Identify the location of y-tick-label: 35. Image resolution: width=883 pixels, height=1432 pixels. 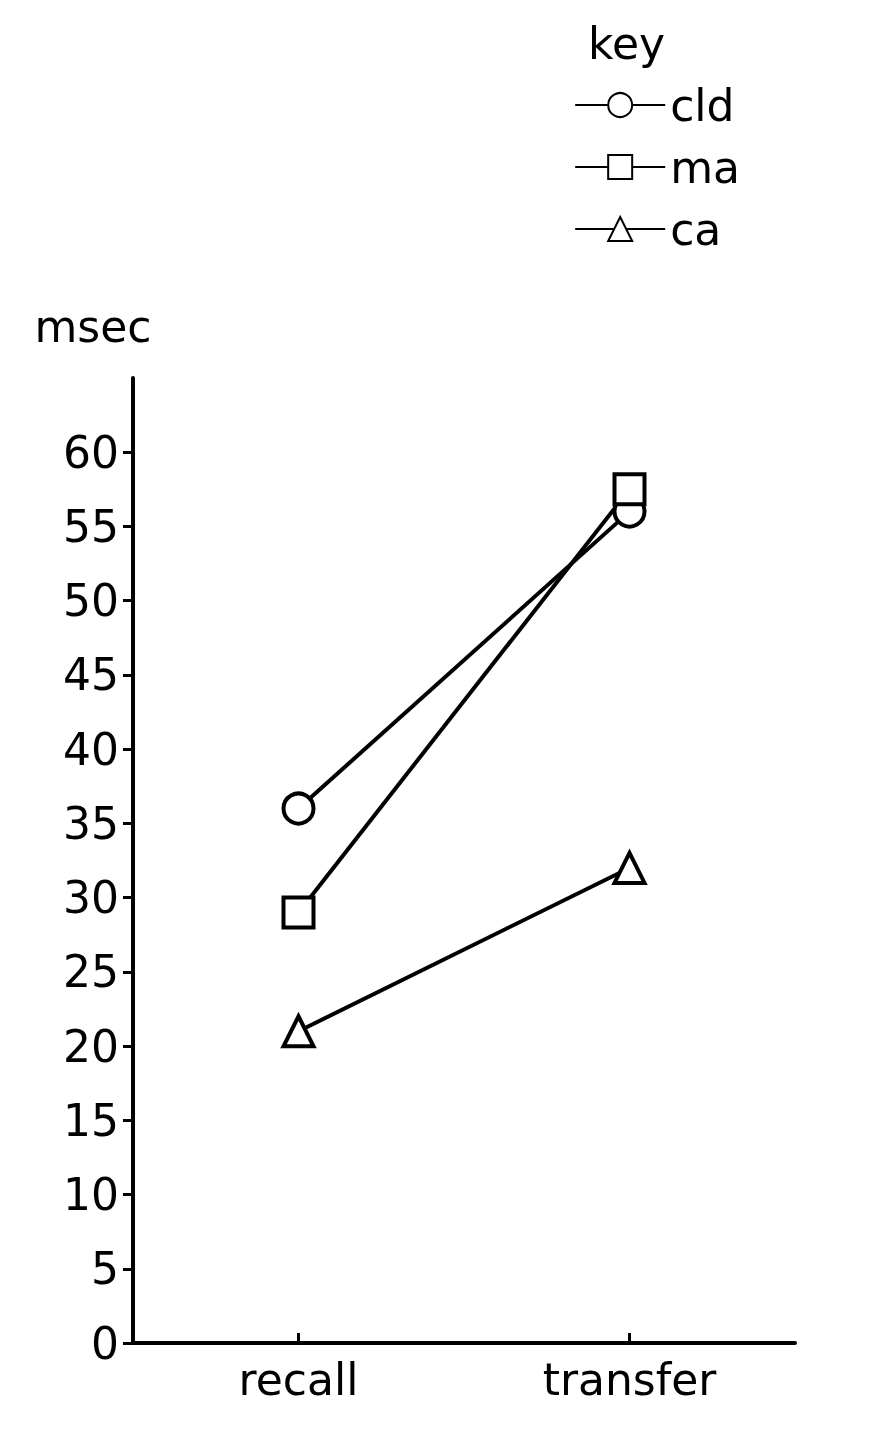
(91, 823).